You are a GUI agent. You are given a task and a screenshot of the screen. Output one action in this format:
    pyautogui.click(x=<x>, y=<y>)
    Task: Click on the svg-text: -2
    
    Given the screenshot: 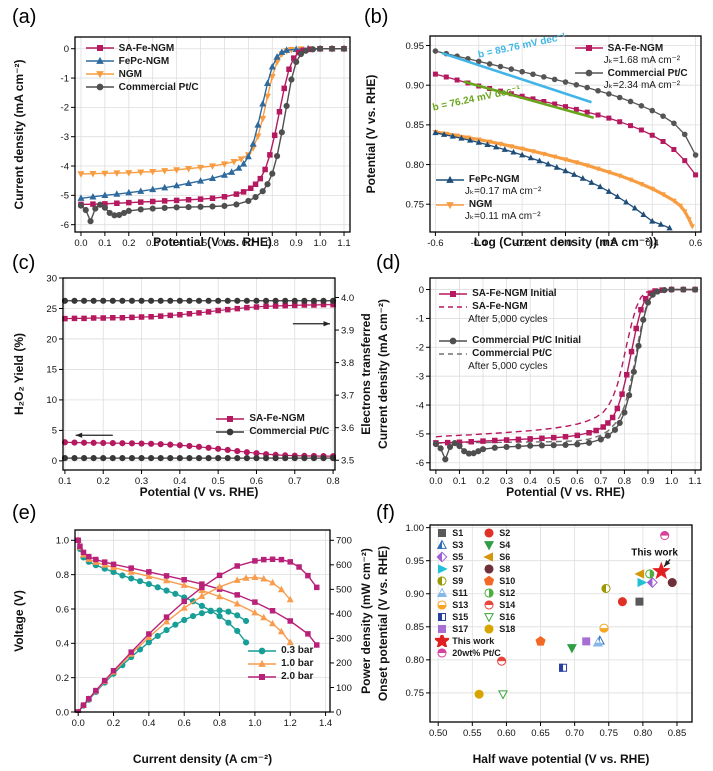 What is the action you would take?
    pyautogui.click(x=65, y=108)
    